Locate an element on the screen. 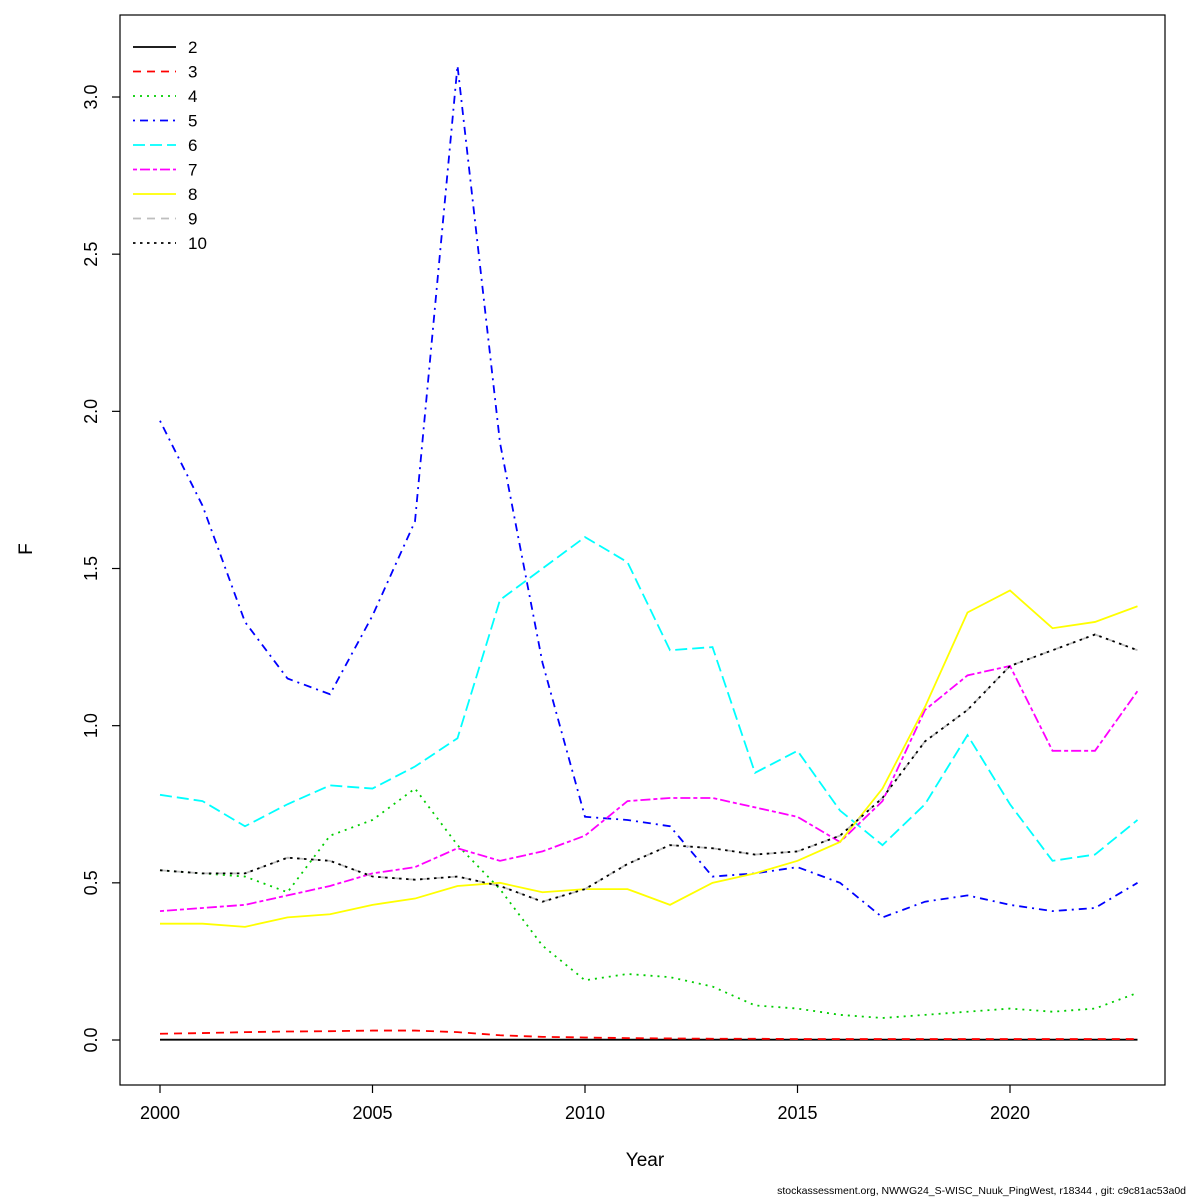 The image size is (1200, 1200). y-tick-label: 2.5 is located at coordinates (91, 254).